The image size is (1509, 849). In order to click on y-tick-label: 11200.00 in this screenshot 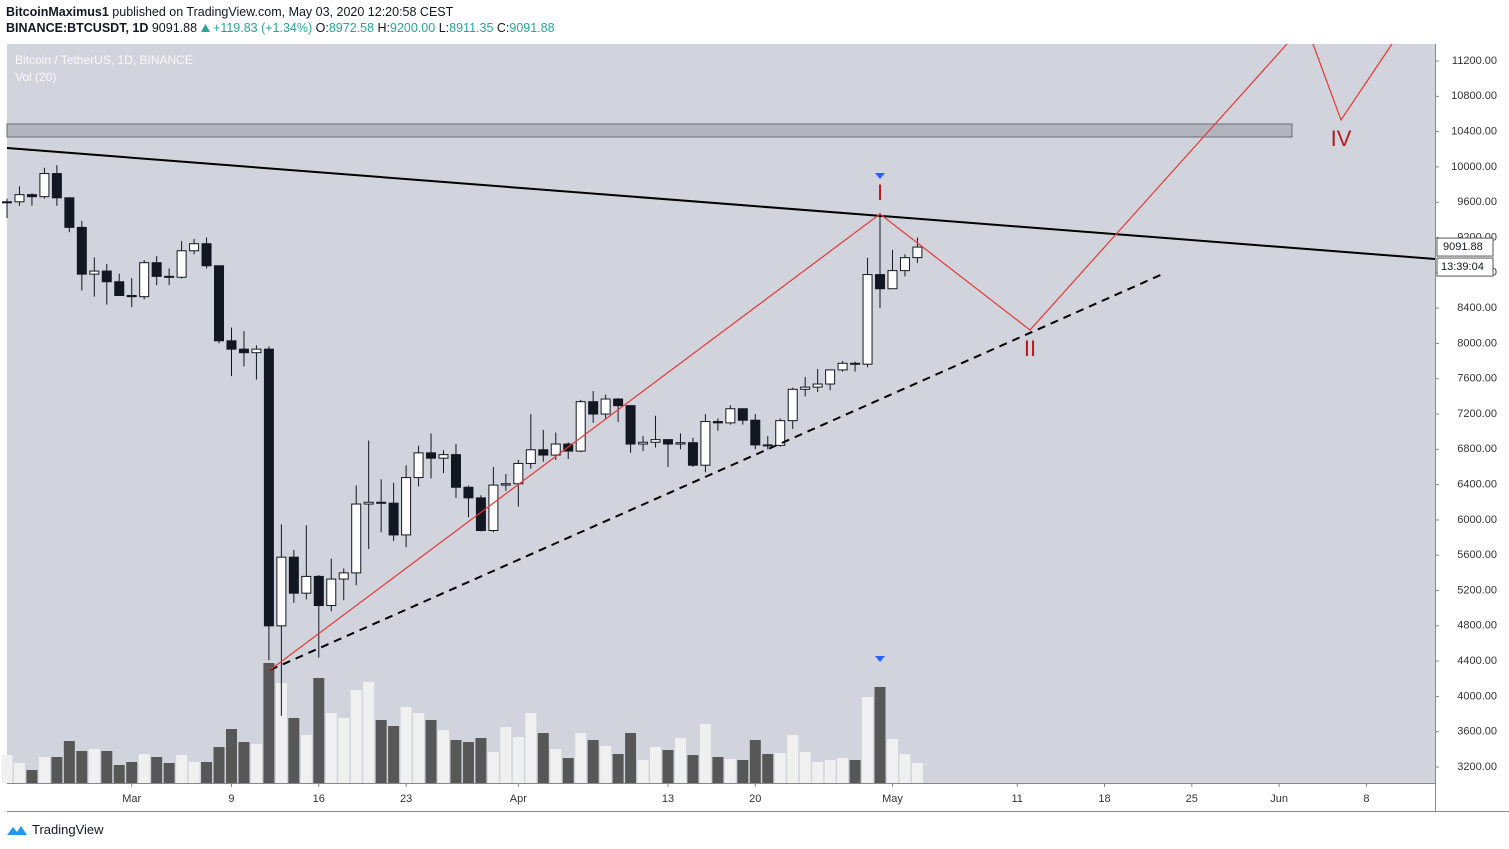, I will do `click(1474, 61)`.